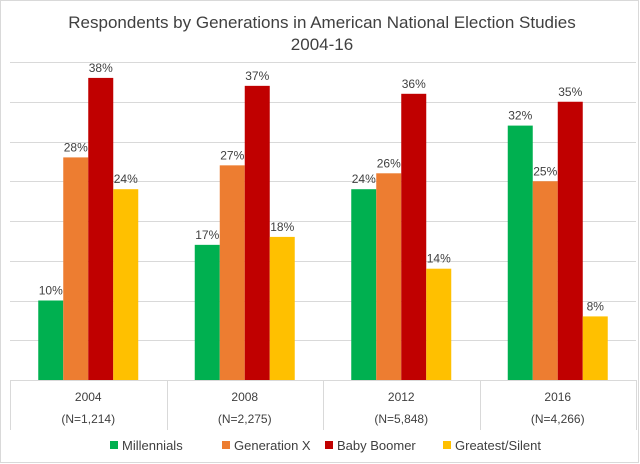 The height and width of the screenshot is (464, 640). Describe the element at coordinates (232, 272) in the screenshot. I see `bar-generation-x-2008` at that location.